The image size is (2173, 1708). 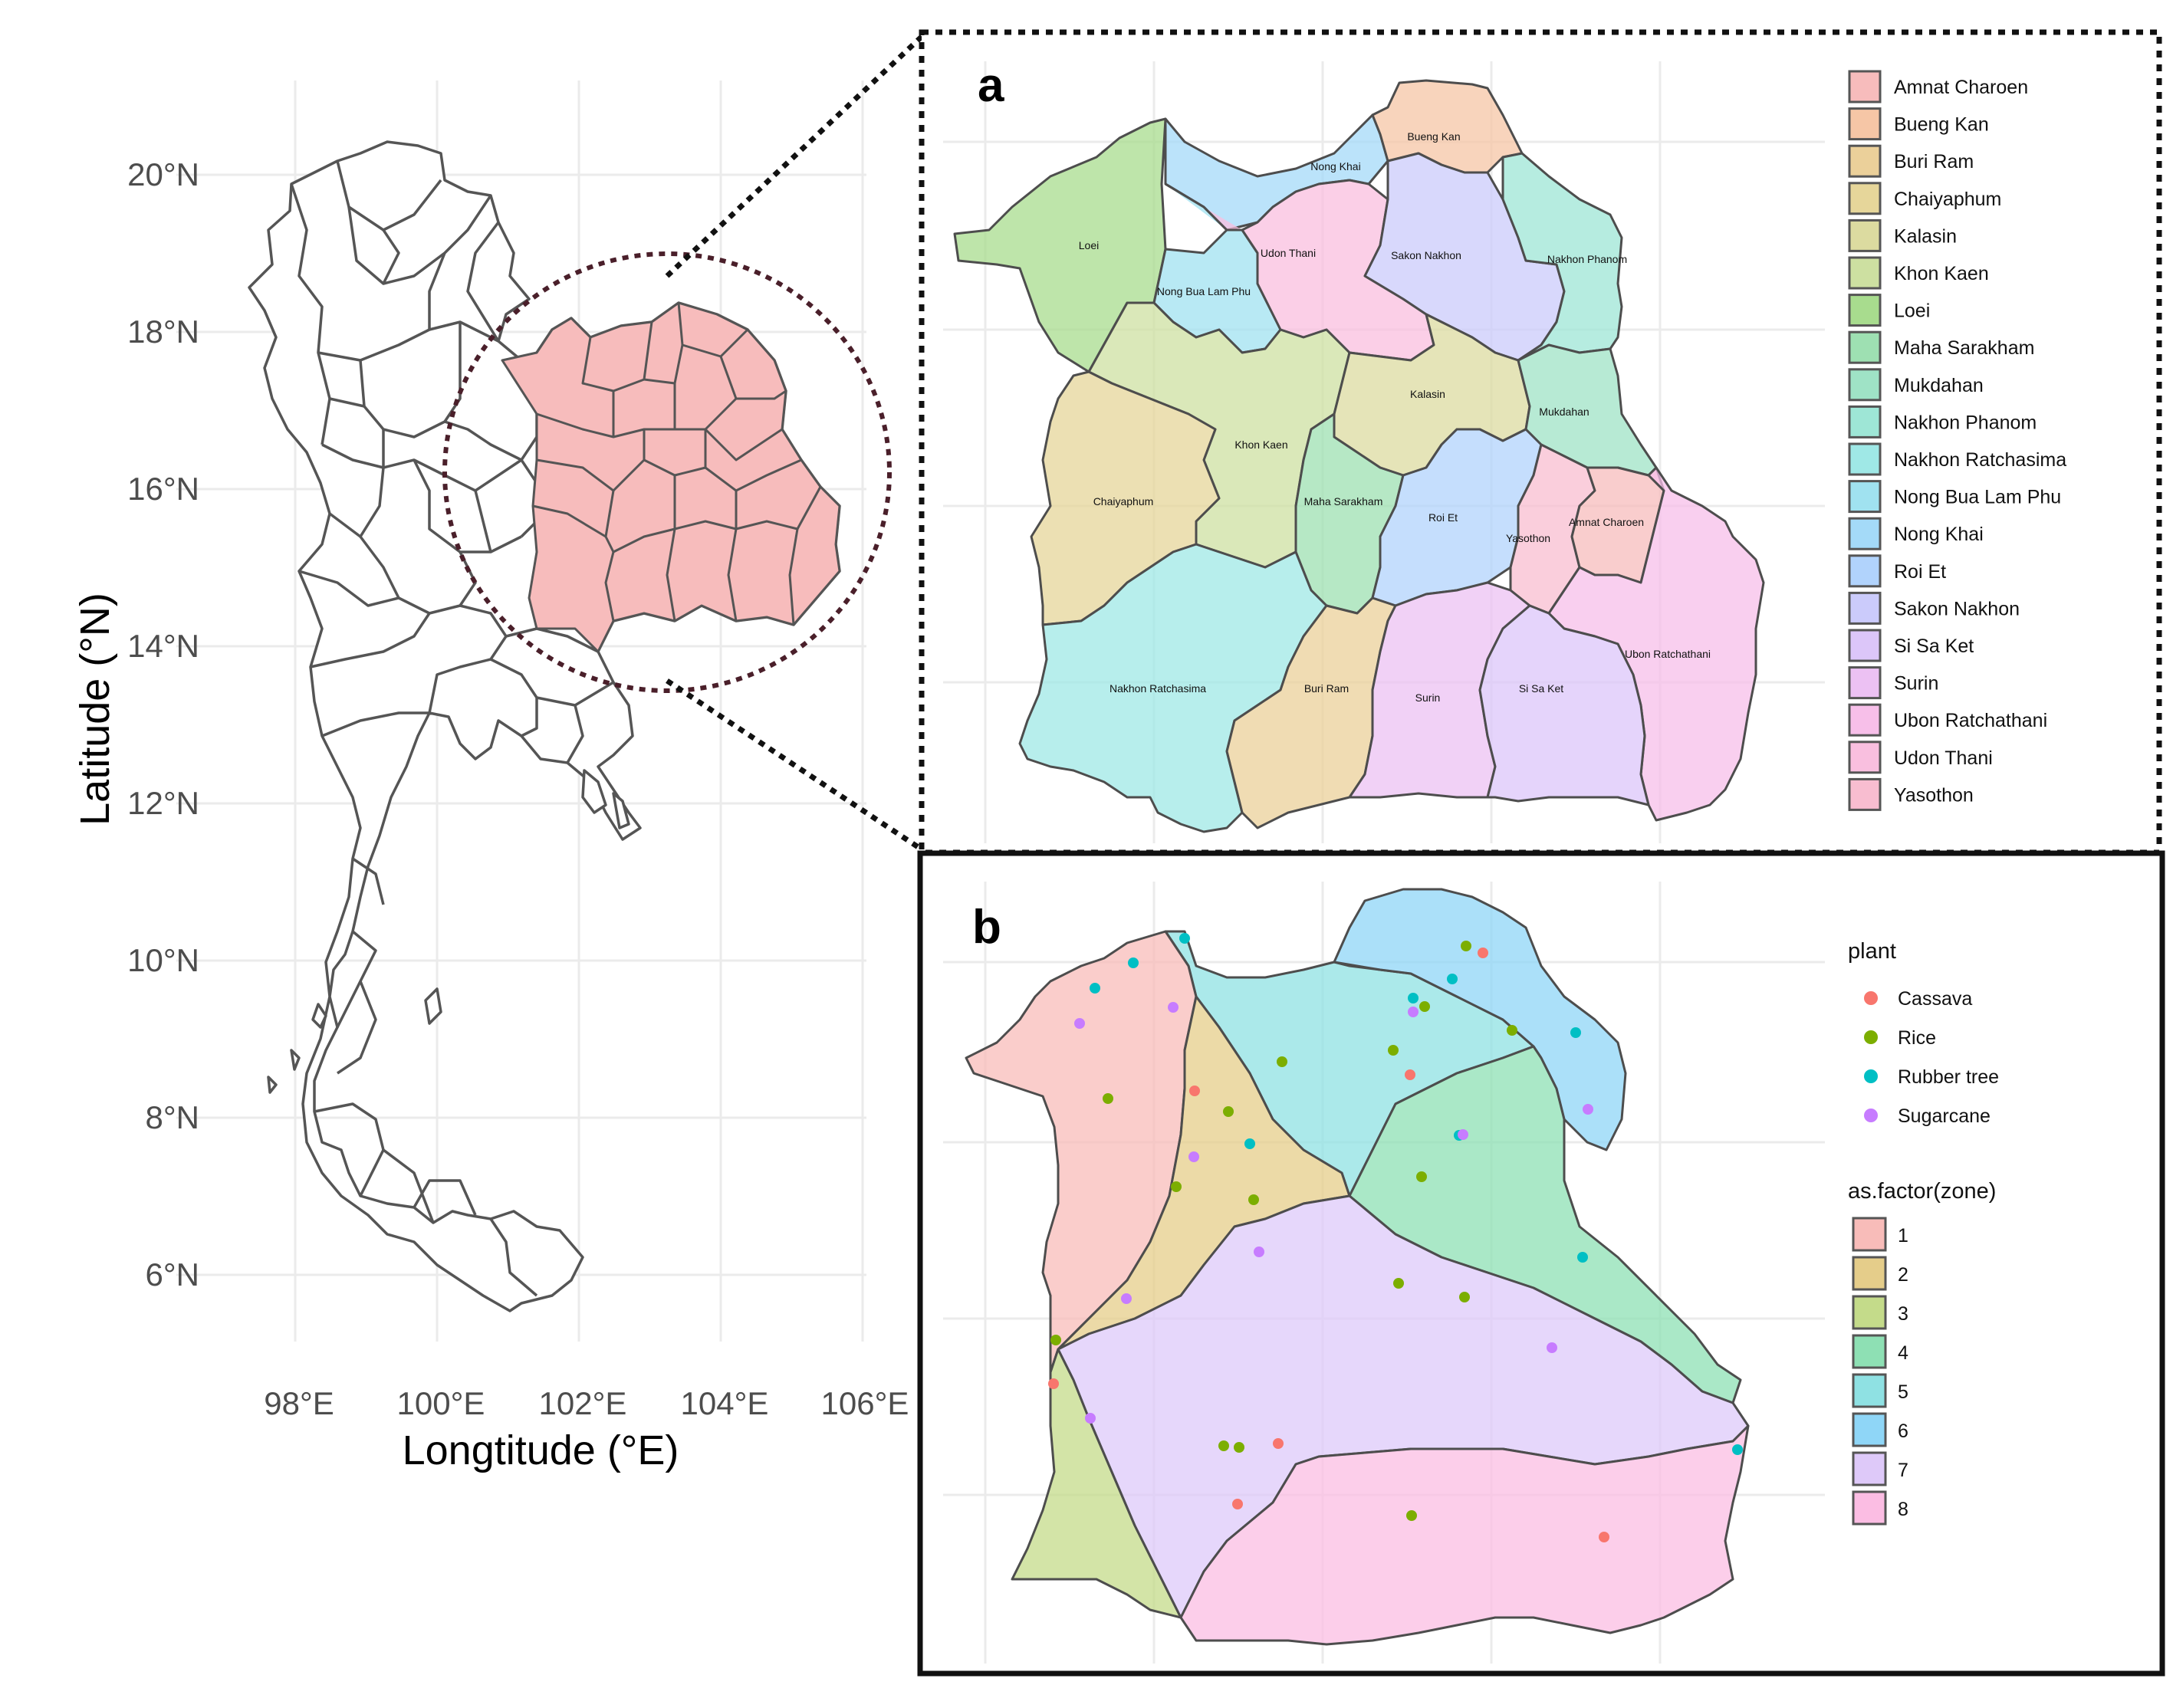 What do you see at coordinates (1939, 534) in the screenshot?
I see `legend-label: Nong Khai` at bounding box center [1939, 534].